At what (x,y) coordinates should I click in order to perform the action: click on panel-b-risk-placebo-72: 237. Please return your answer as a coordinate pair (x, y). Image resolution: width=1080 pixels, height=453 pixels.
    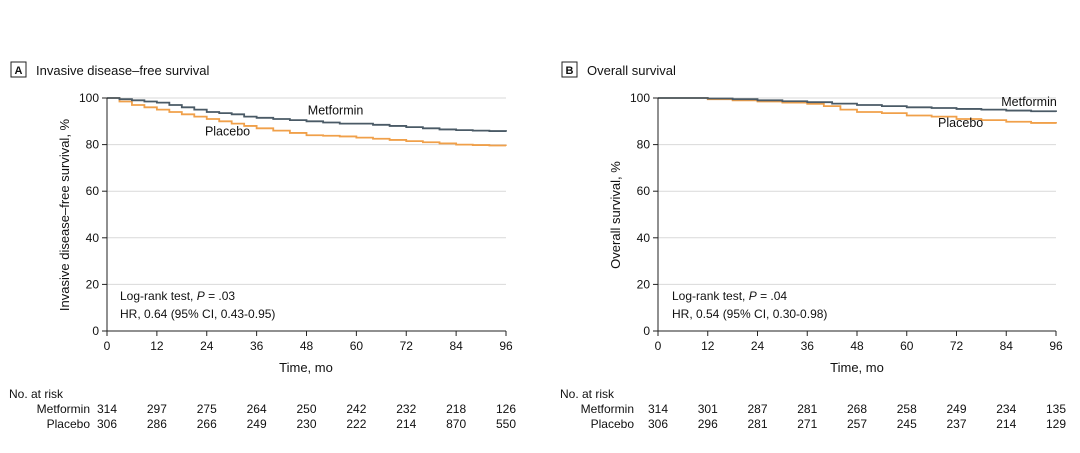
    Looking at the image, I should click on (956, 424).